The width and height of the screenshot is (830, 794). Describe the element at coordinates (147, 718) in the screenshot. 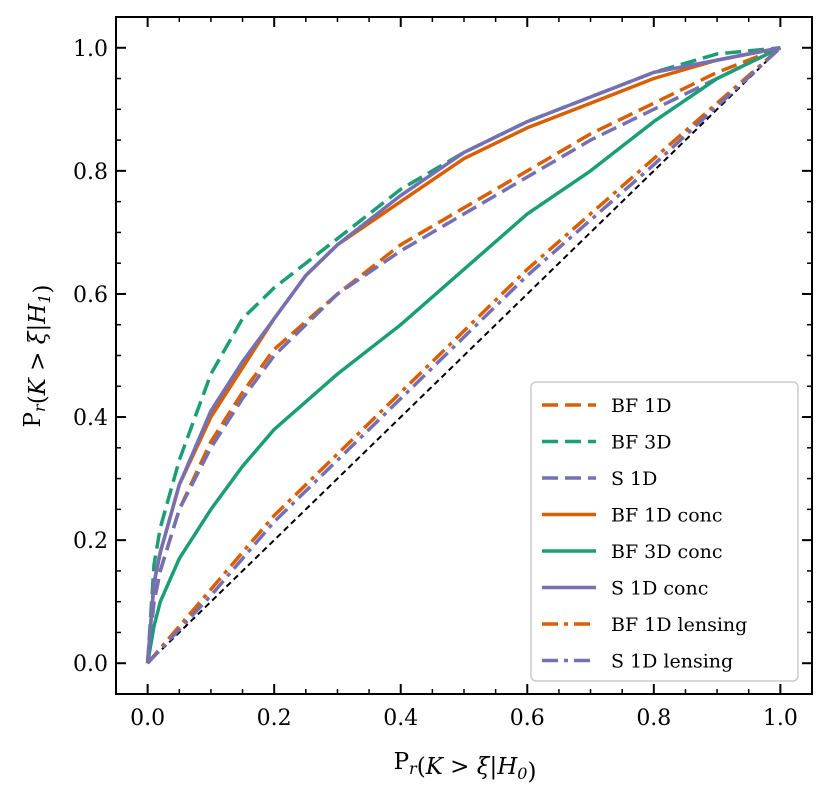

I see `x-tick-label: 0.0` at that location.